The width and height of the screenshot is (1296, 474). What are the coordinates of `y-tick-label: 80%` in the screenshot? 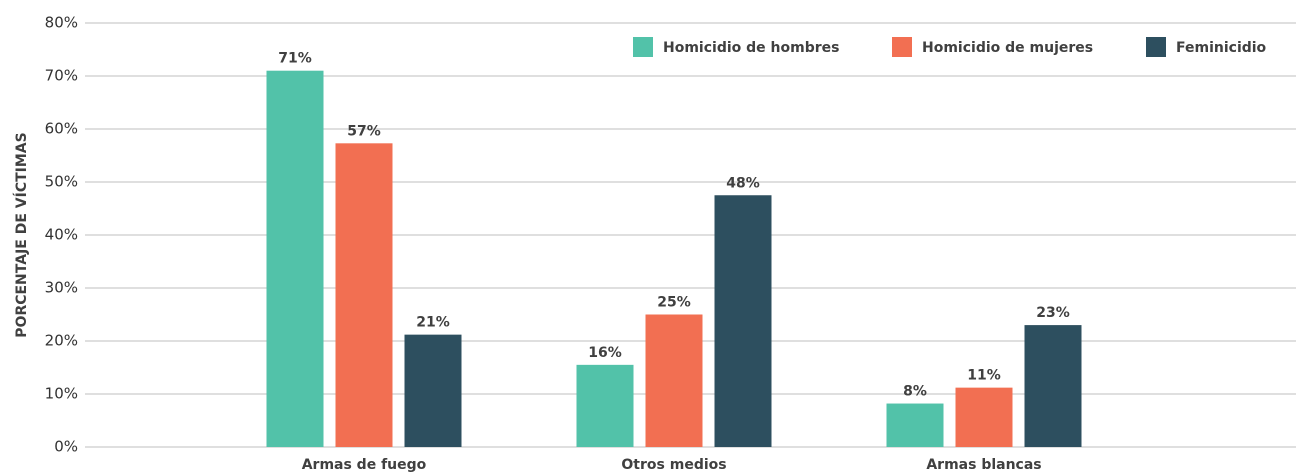 It's located at (61, 23).